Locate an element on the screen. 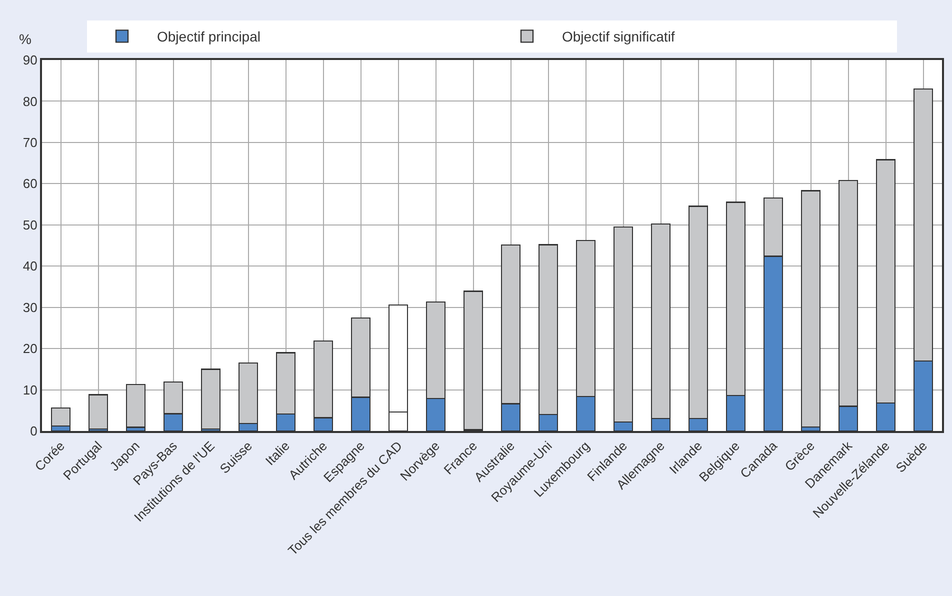 The height and width of the screenshot is (596, 952). y-tick-label: 60 is located at coordinates (30, 184).